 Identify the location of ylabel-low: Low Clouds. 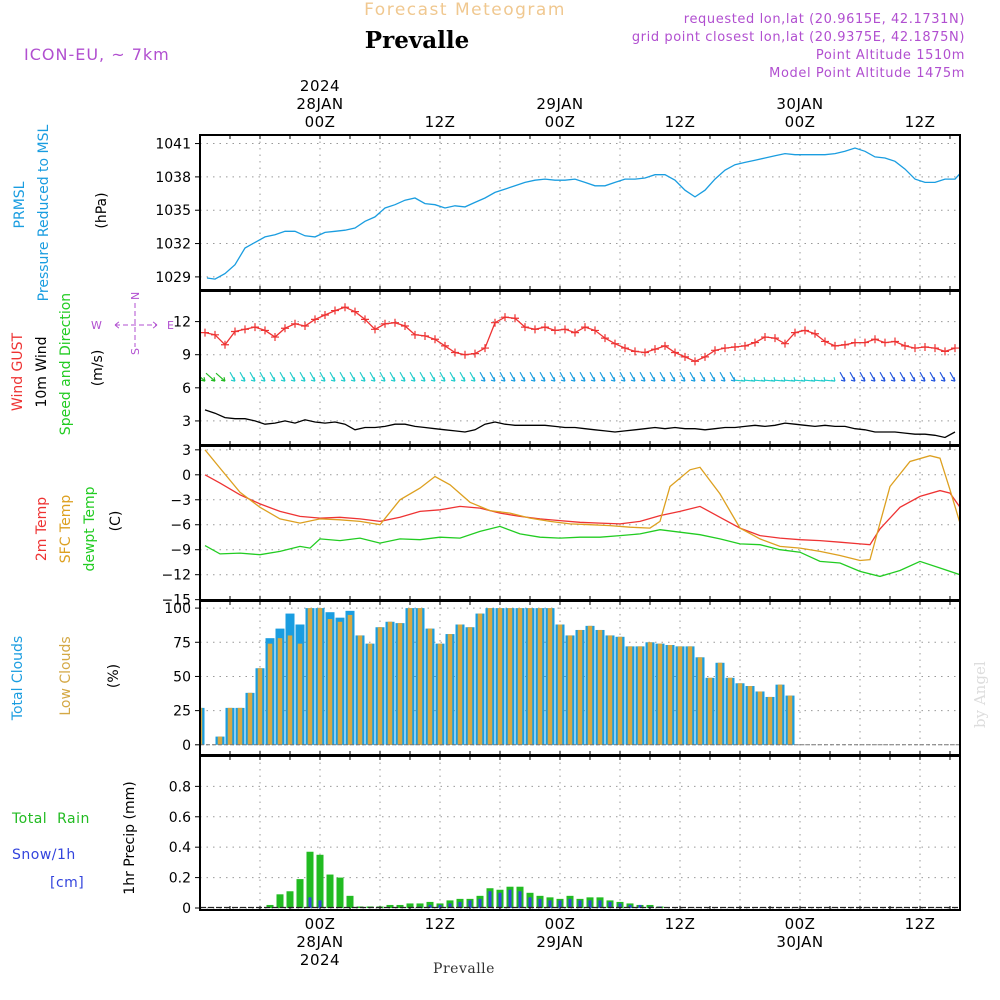
(66, 675).